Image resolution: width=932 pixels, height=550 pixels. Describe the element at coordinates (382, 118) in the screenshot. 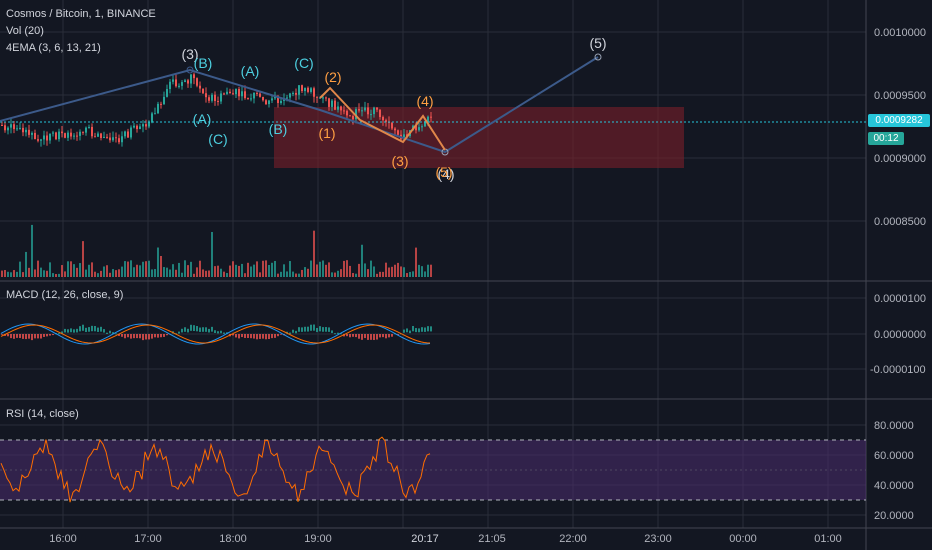

I see `orange-subwave` at that location.